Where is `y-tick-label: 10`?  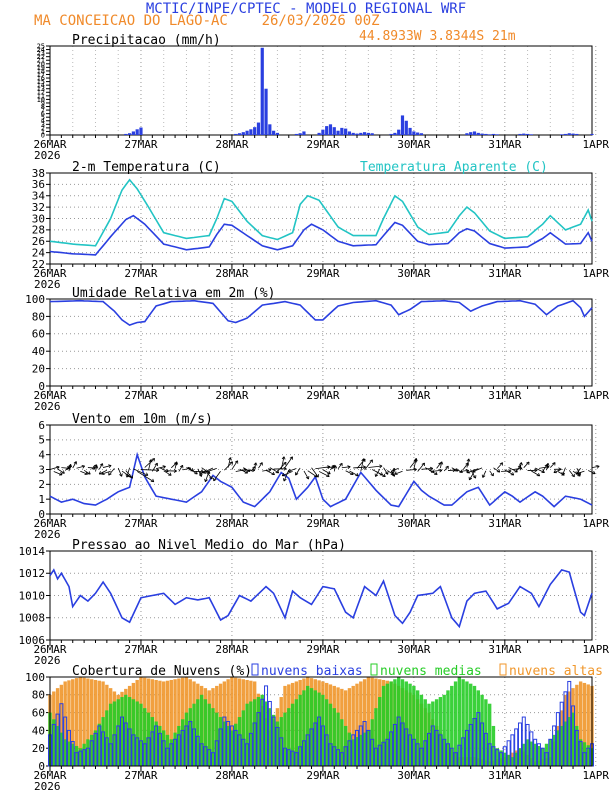 y-tick-label: 10 is located at coordinates (41, 100).